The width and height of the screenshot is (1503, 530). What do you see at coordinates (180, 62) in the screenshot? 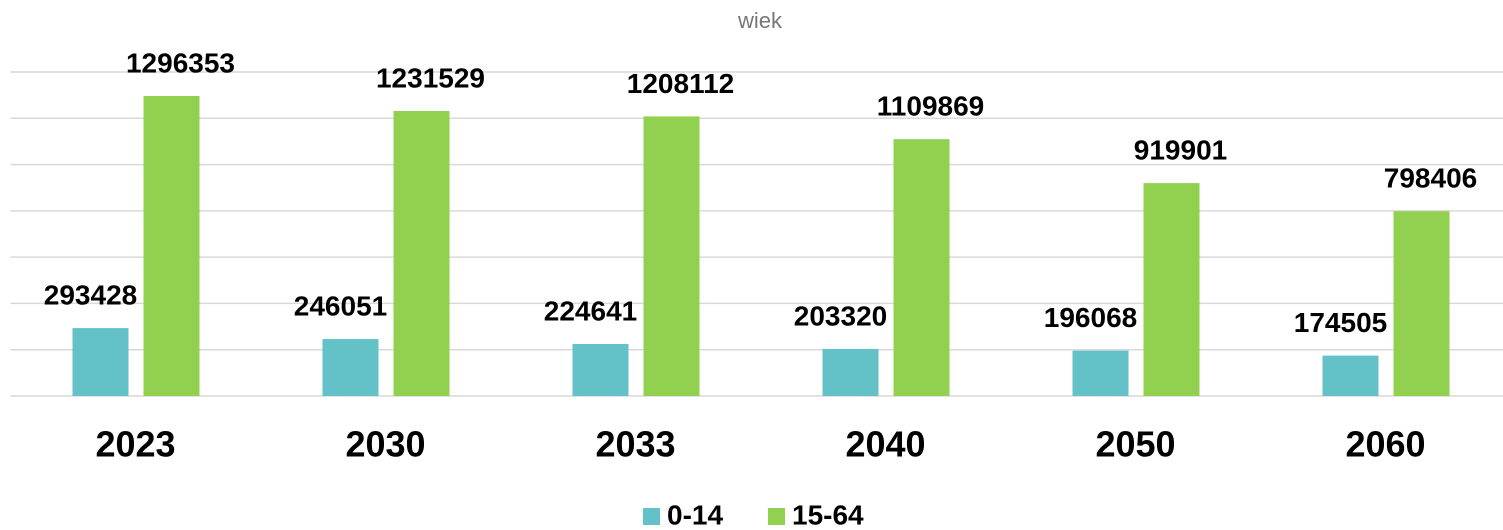
I see `data-label: 1296353` at bounding box center [180, 62].